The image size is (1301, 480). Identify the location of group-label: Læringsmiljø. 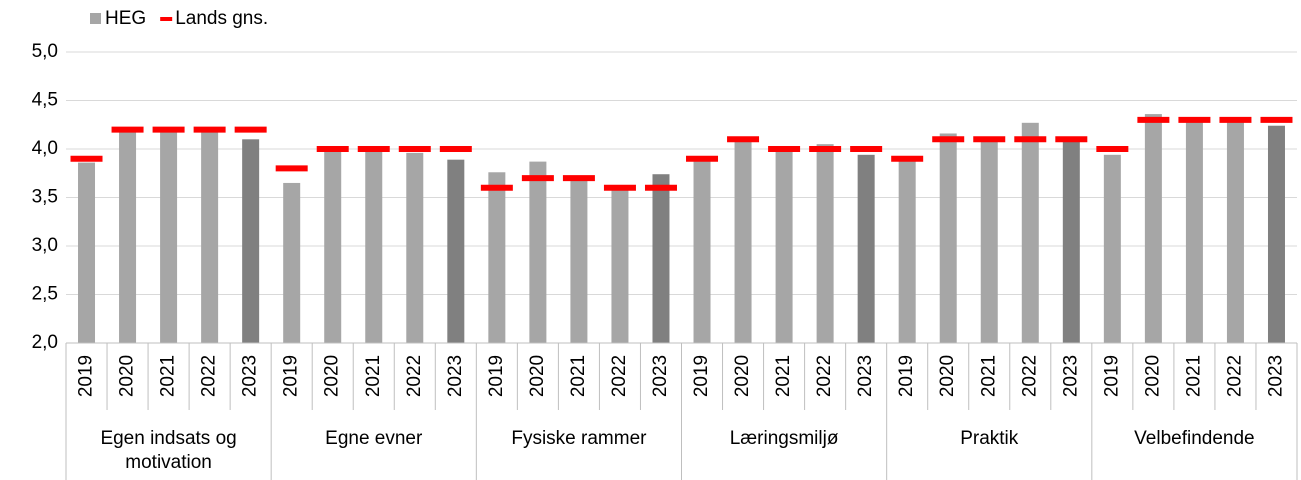
(784, 438).